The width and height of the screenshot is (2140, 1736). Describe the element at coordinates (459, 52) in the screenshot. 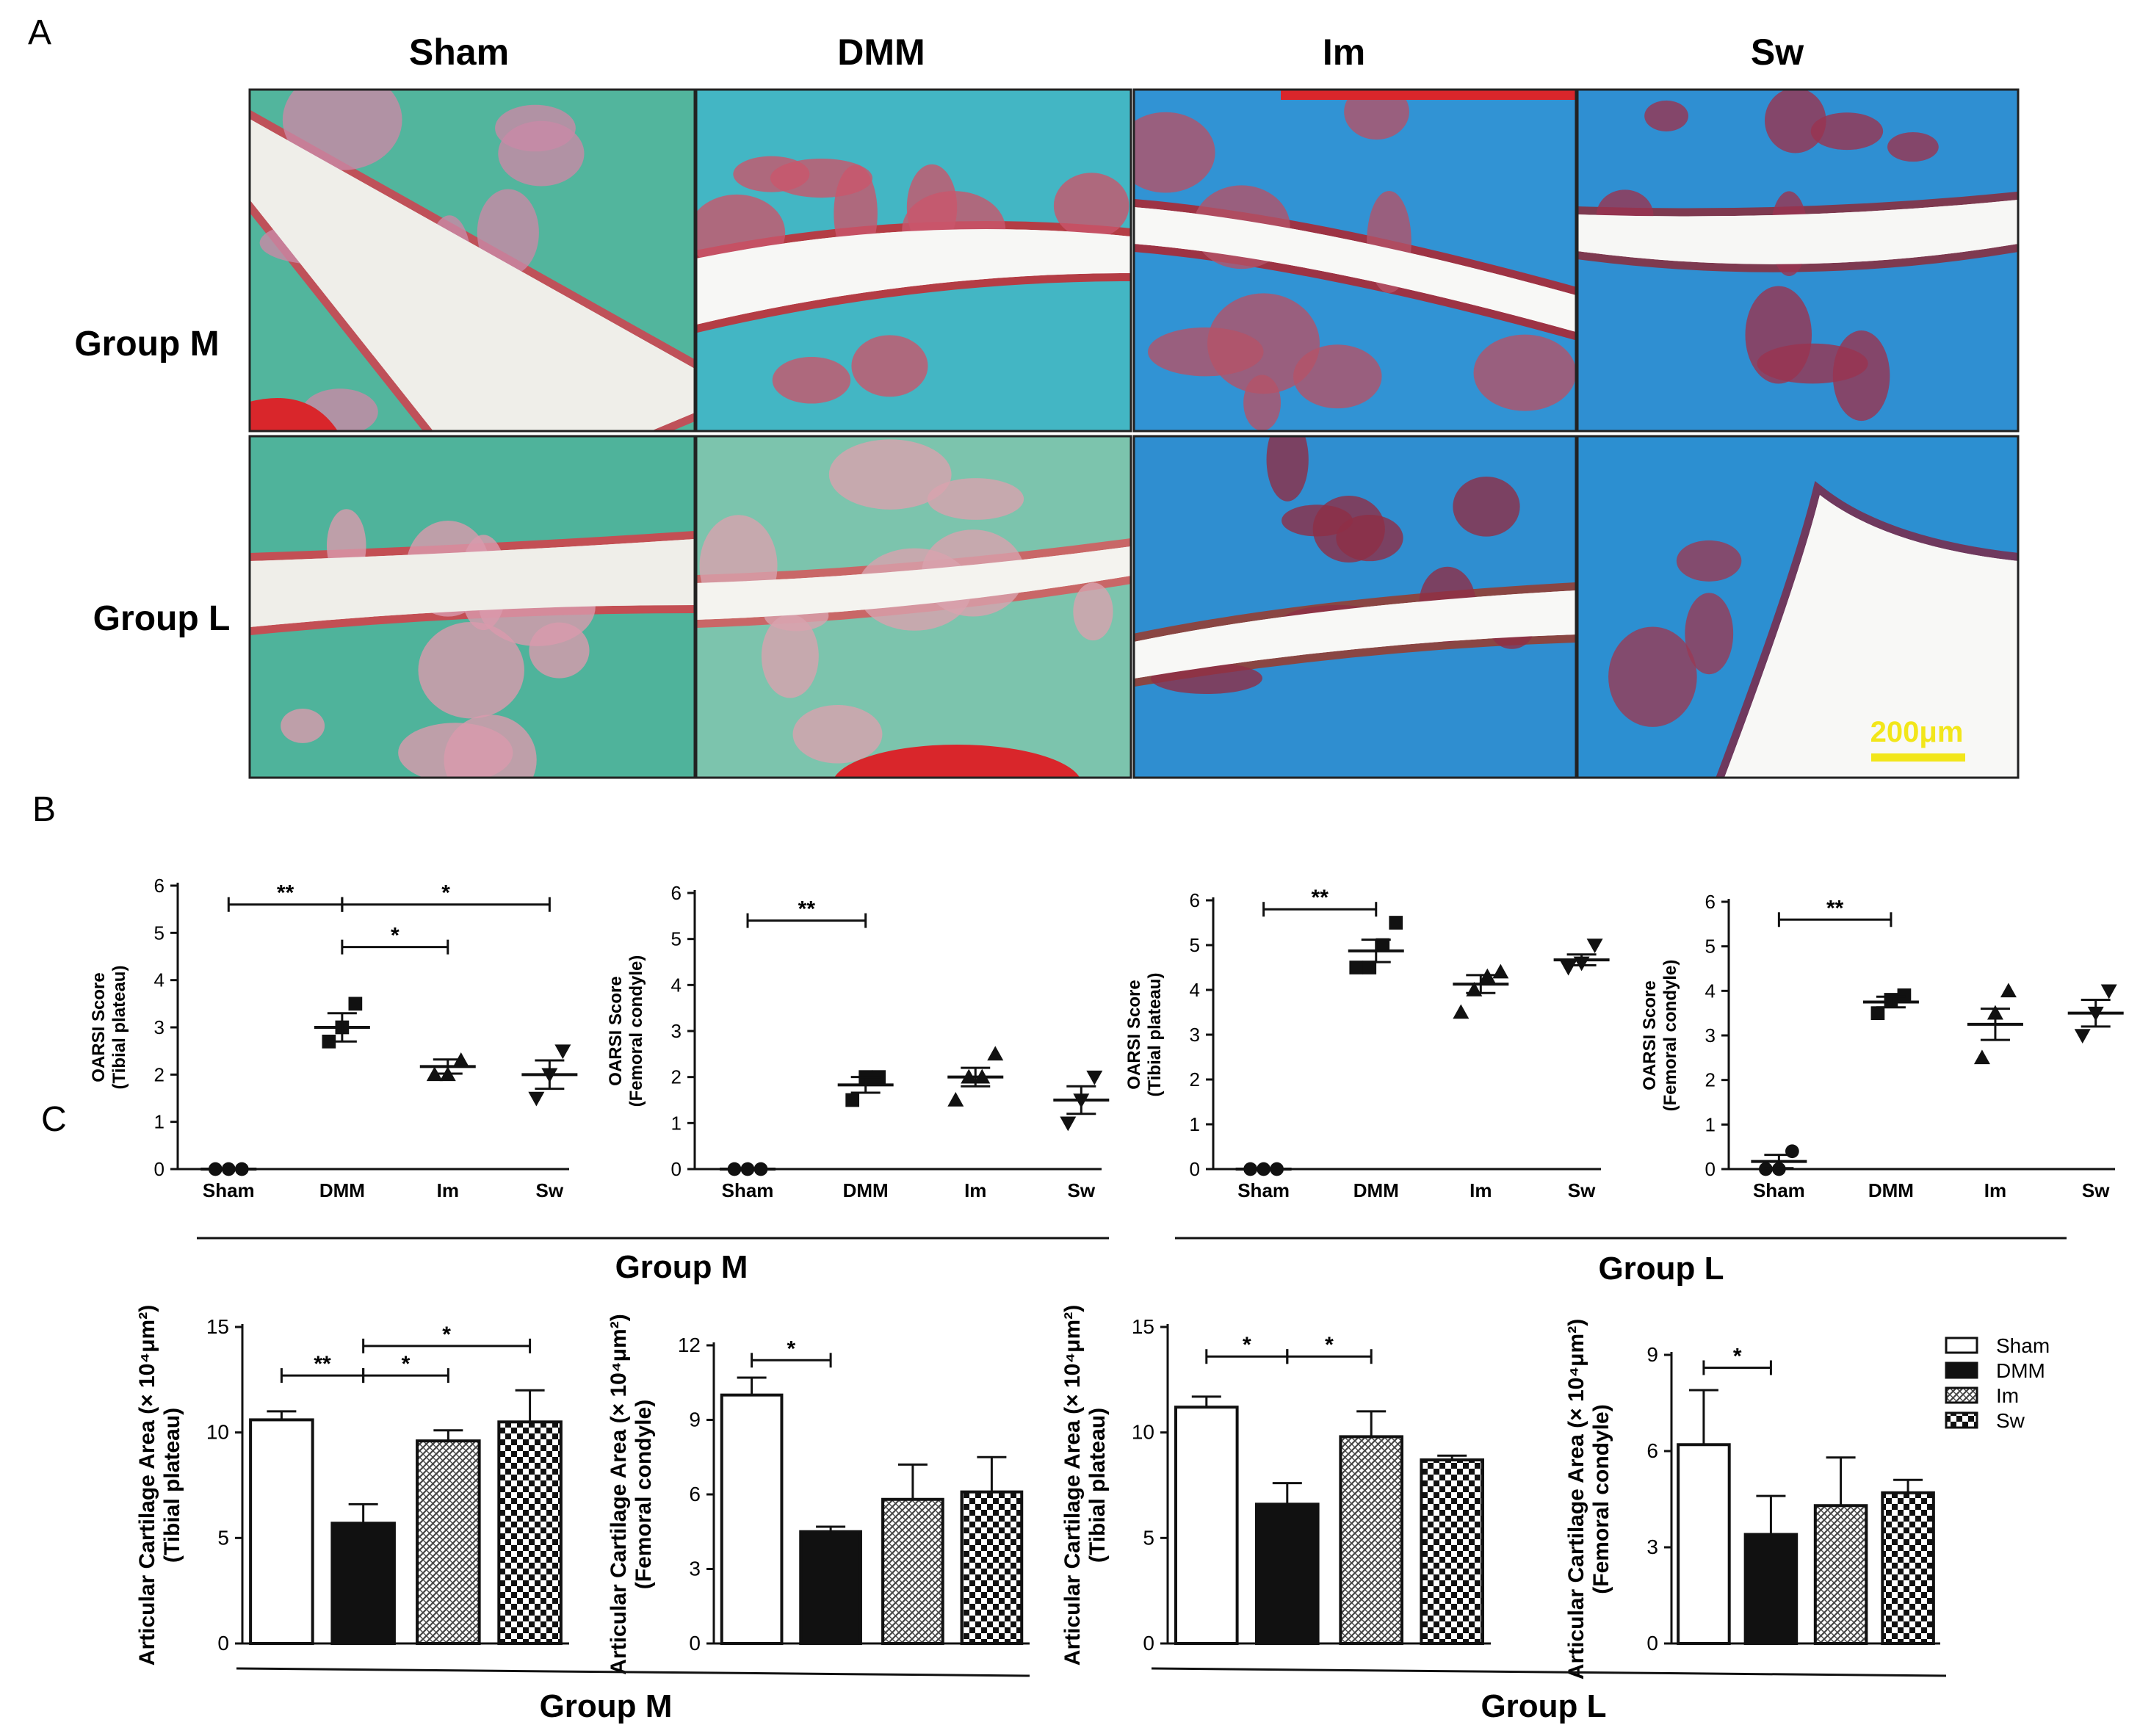

I see `column-header-sham: Sham` at that location.